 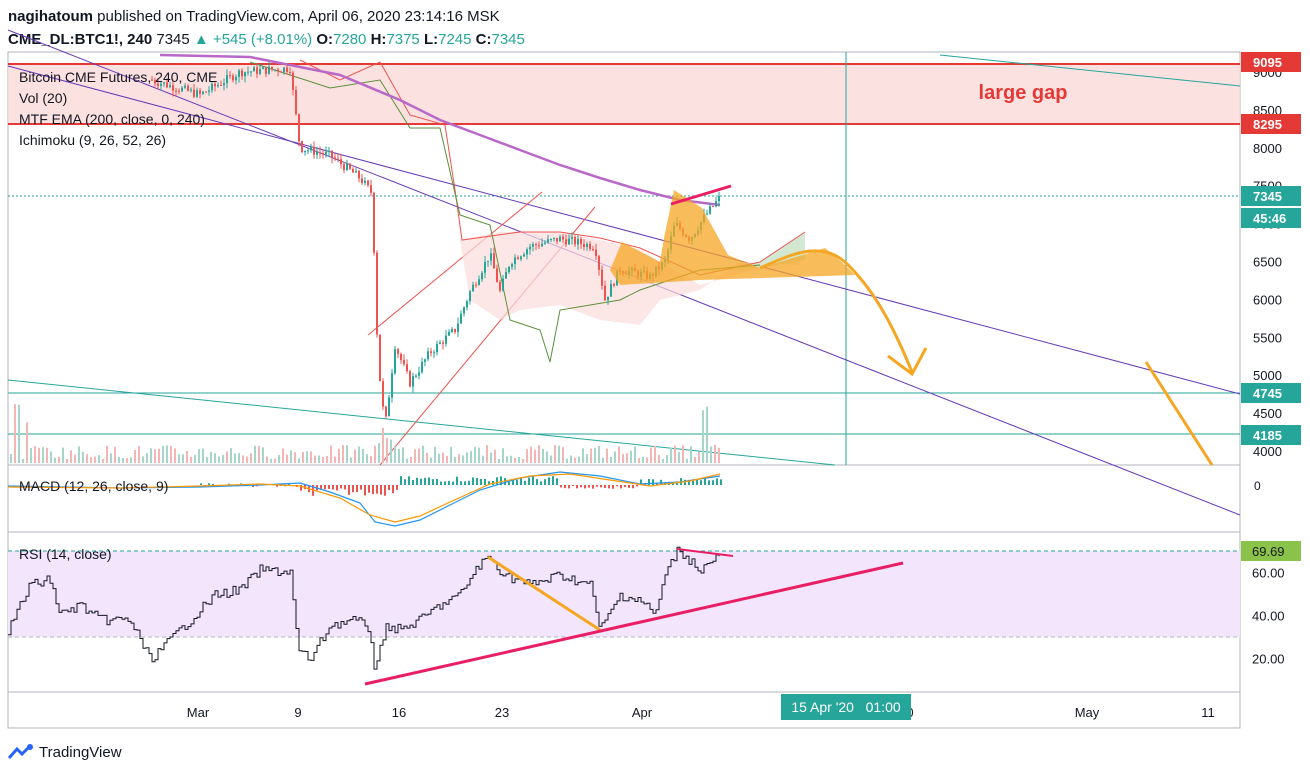 What do you see at coordinates (364, 608) in the screenshot?
I see `rsi-line` at bounding box center [364, 608].